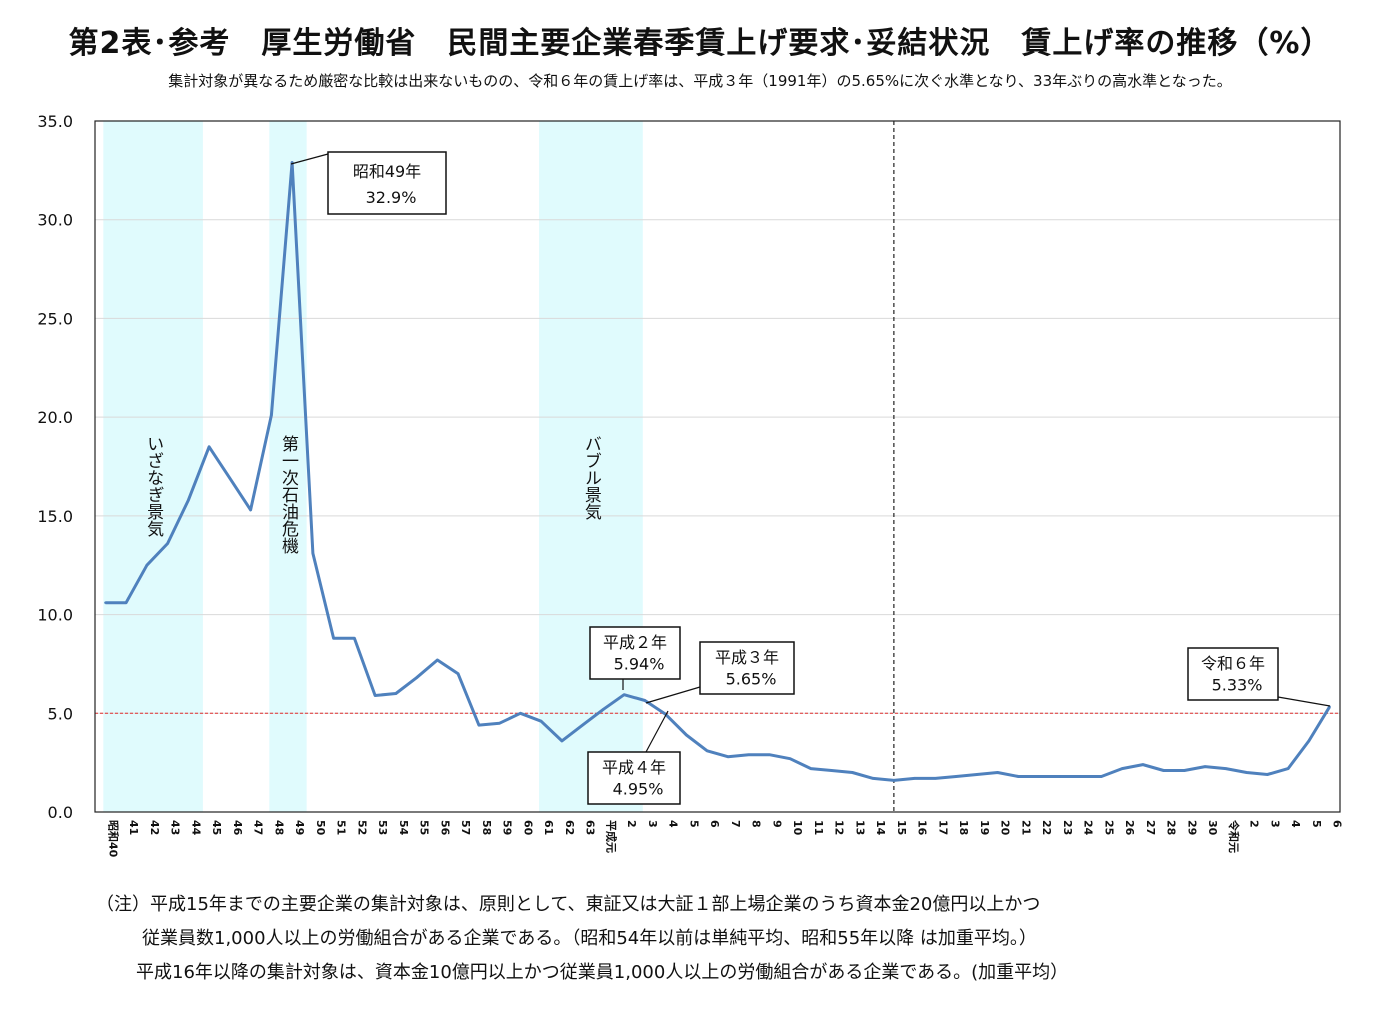  What do you see at coordinates (1067, 827) in the screenshot?
I see `x-tick-label: 23` at bounding box center [1067, 827].